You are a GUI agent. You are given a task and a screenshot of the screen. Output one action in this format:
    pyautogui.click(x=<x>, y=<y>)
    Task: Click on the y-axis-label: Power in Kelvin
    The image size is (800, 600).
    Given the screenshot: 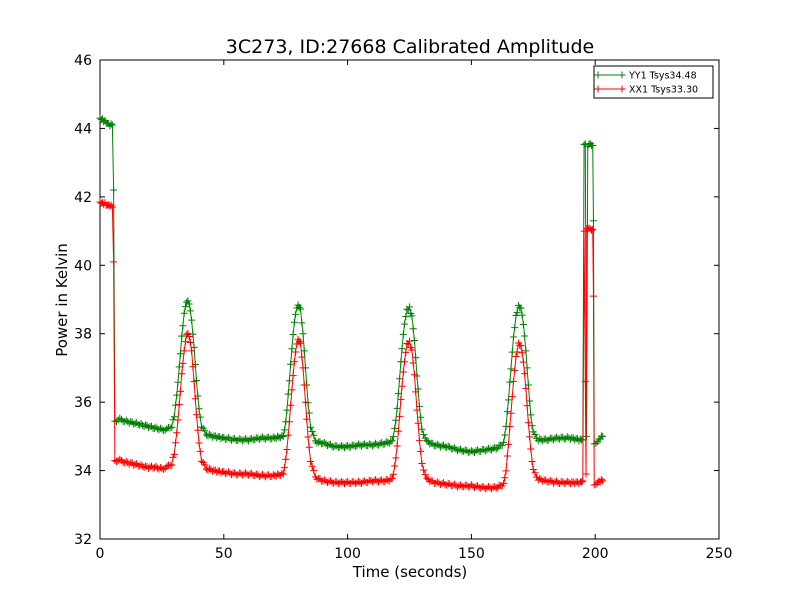 What is the action you would take?
    pyautogui.click(x=62, y=300)
    